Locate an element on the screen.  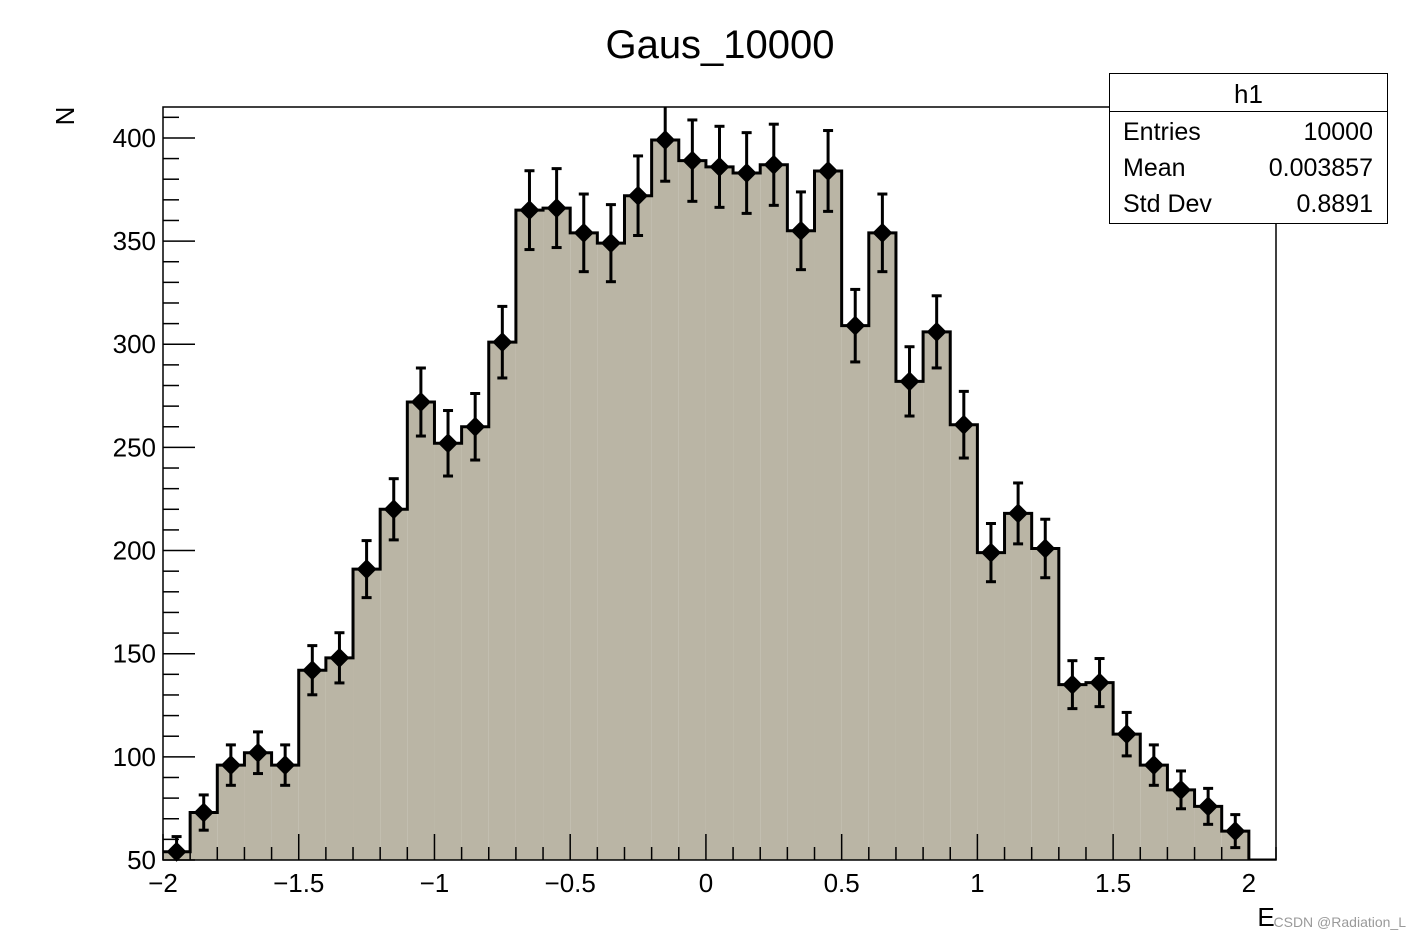
y-tick-label: 200 is located at coordinates (134, 551).